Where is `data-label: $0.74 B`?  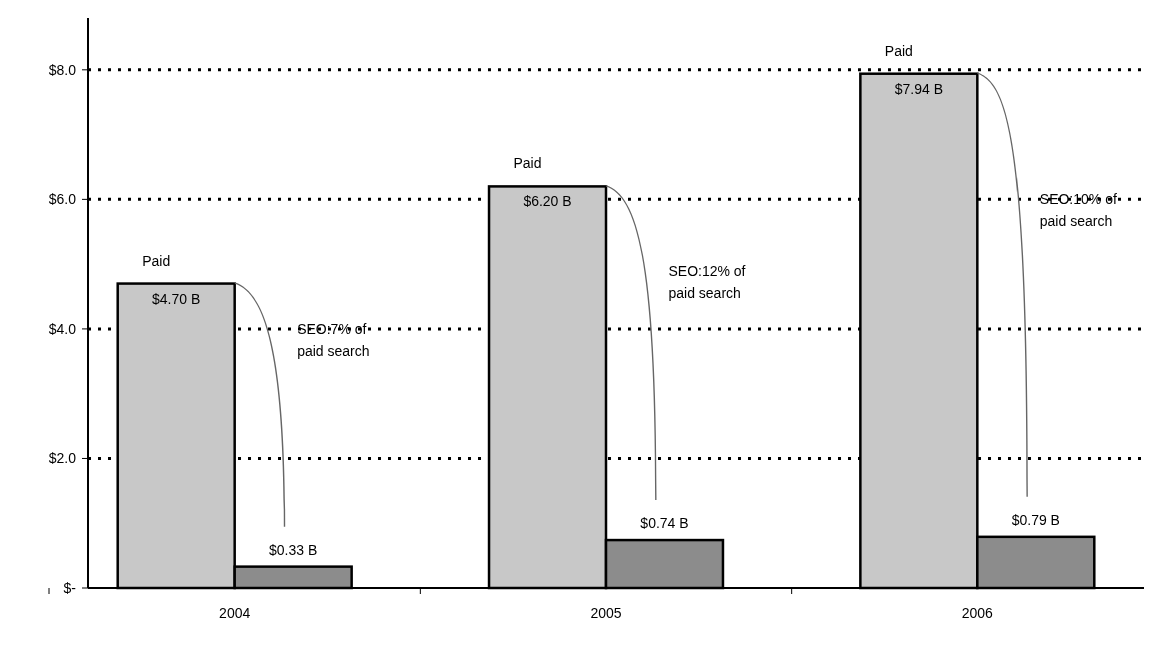 data-label: $0.74 B is located at coordinates (664, 523).